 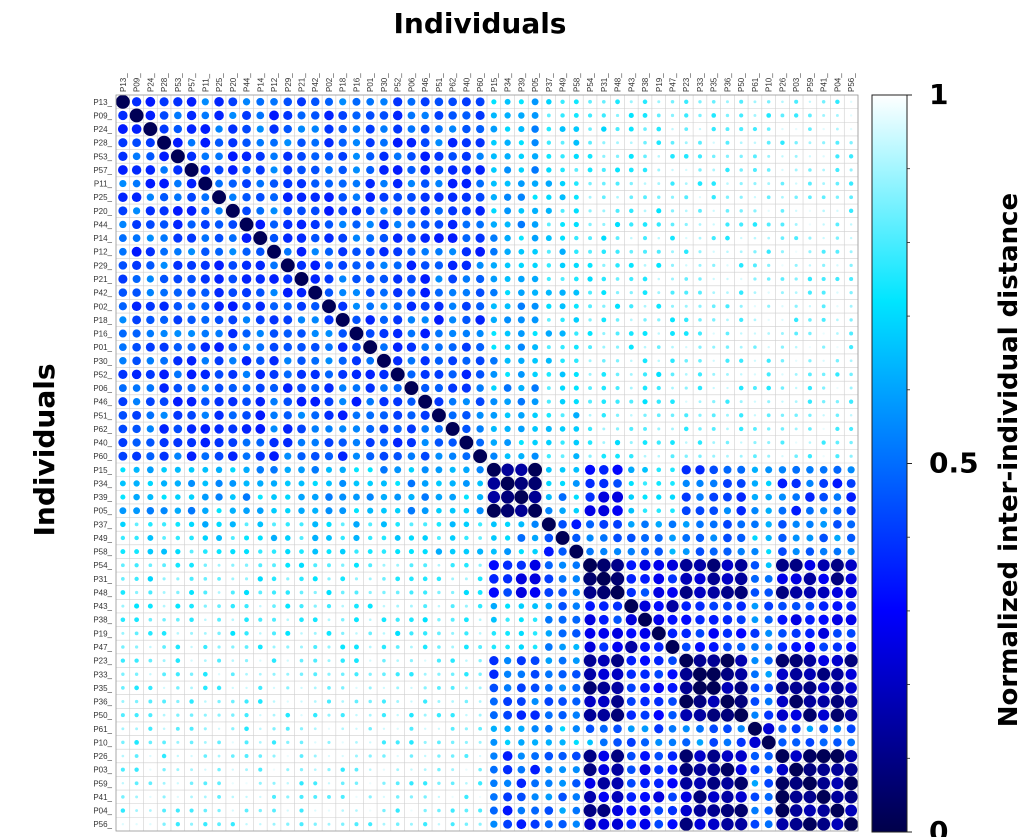 I want to click on x-tick-label: P26_, so click(x=782, y=82).